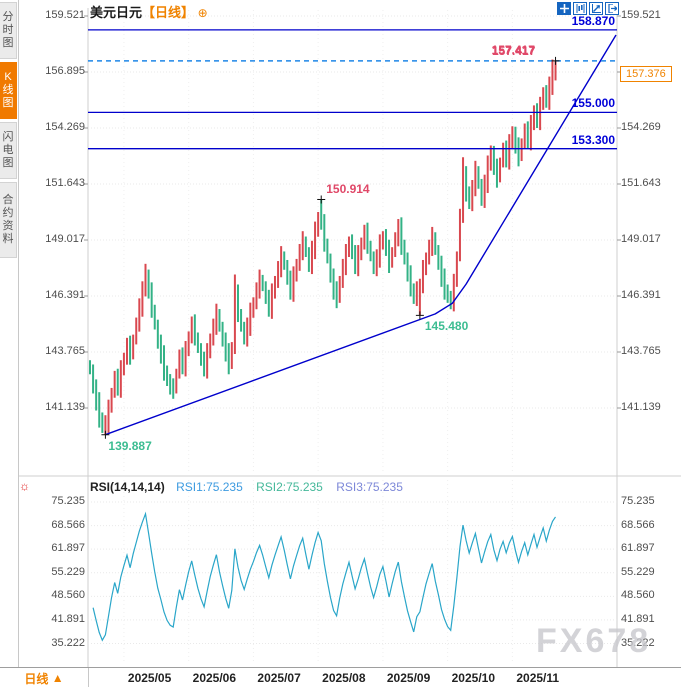 The height and width of the screenshot is (687, 681). I want to click on add-indicator-icon: ⊕, so click(202, 13).